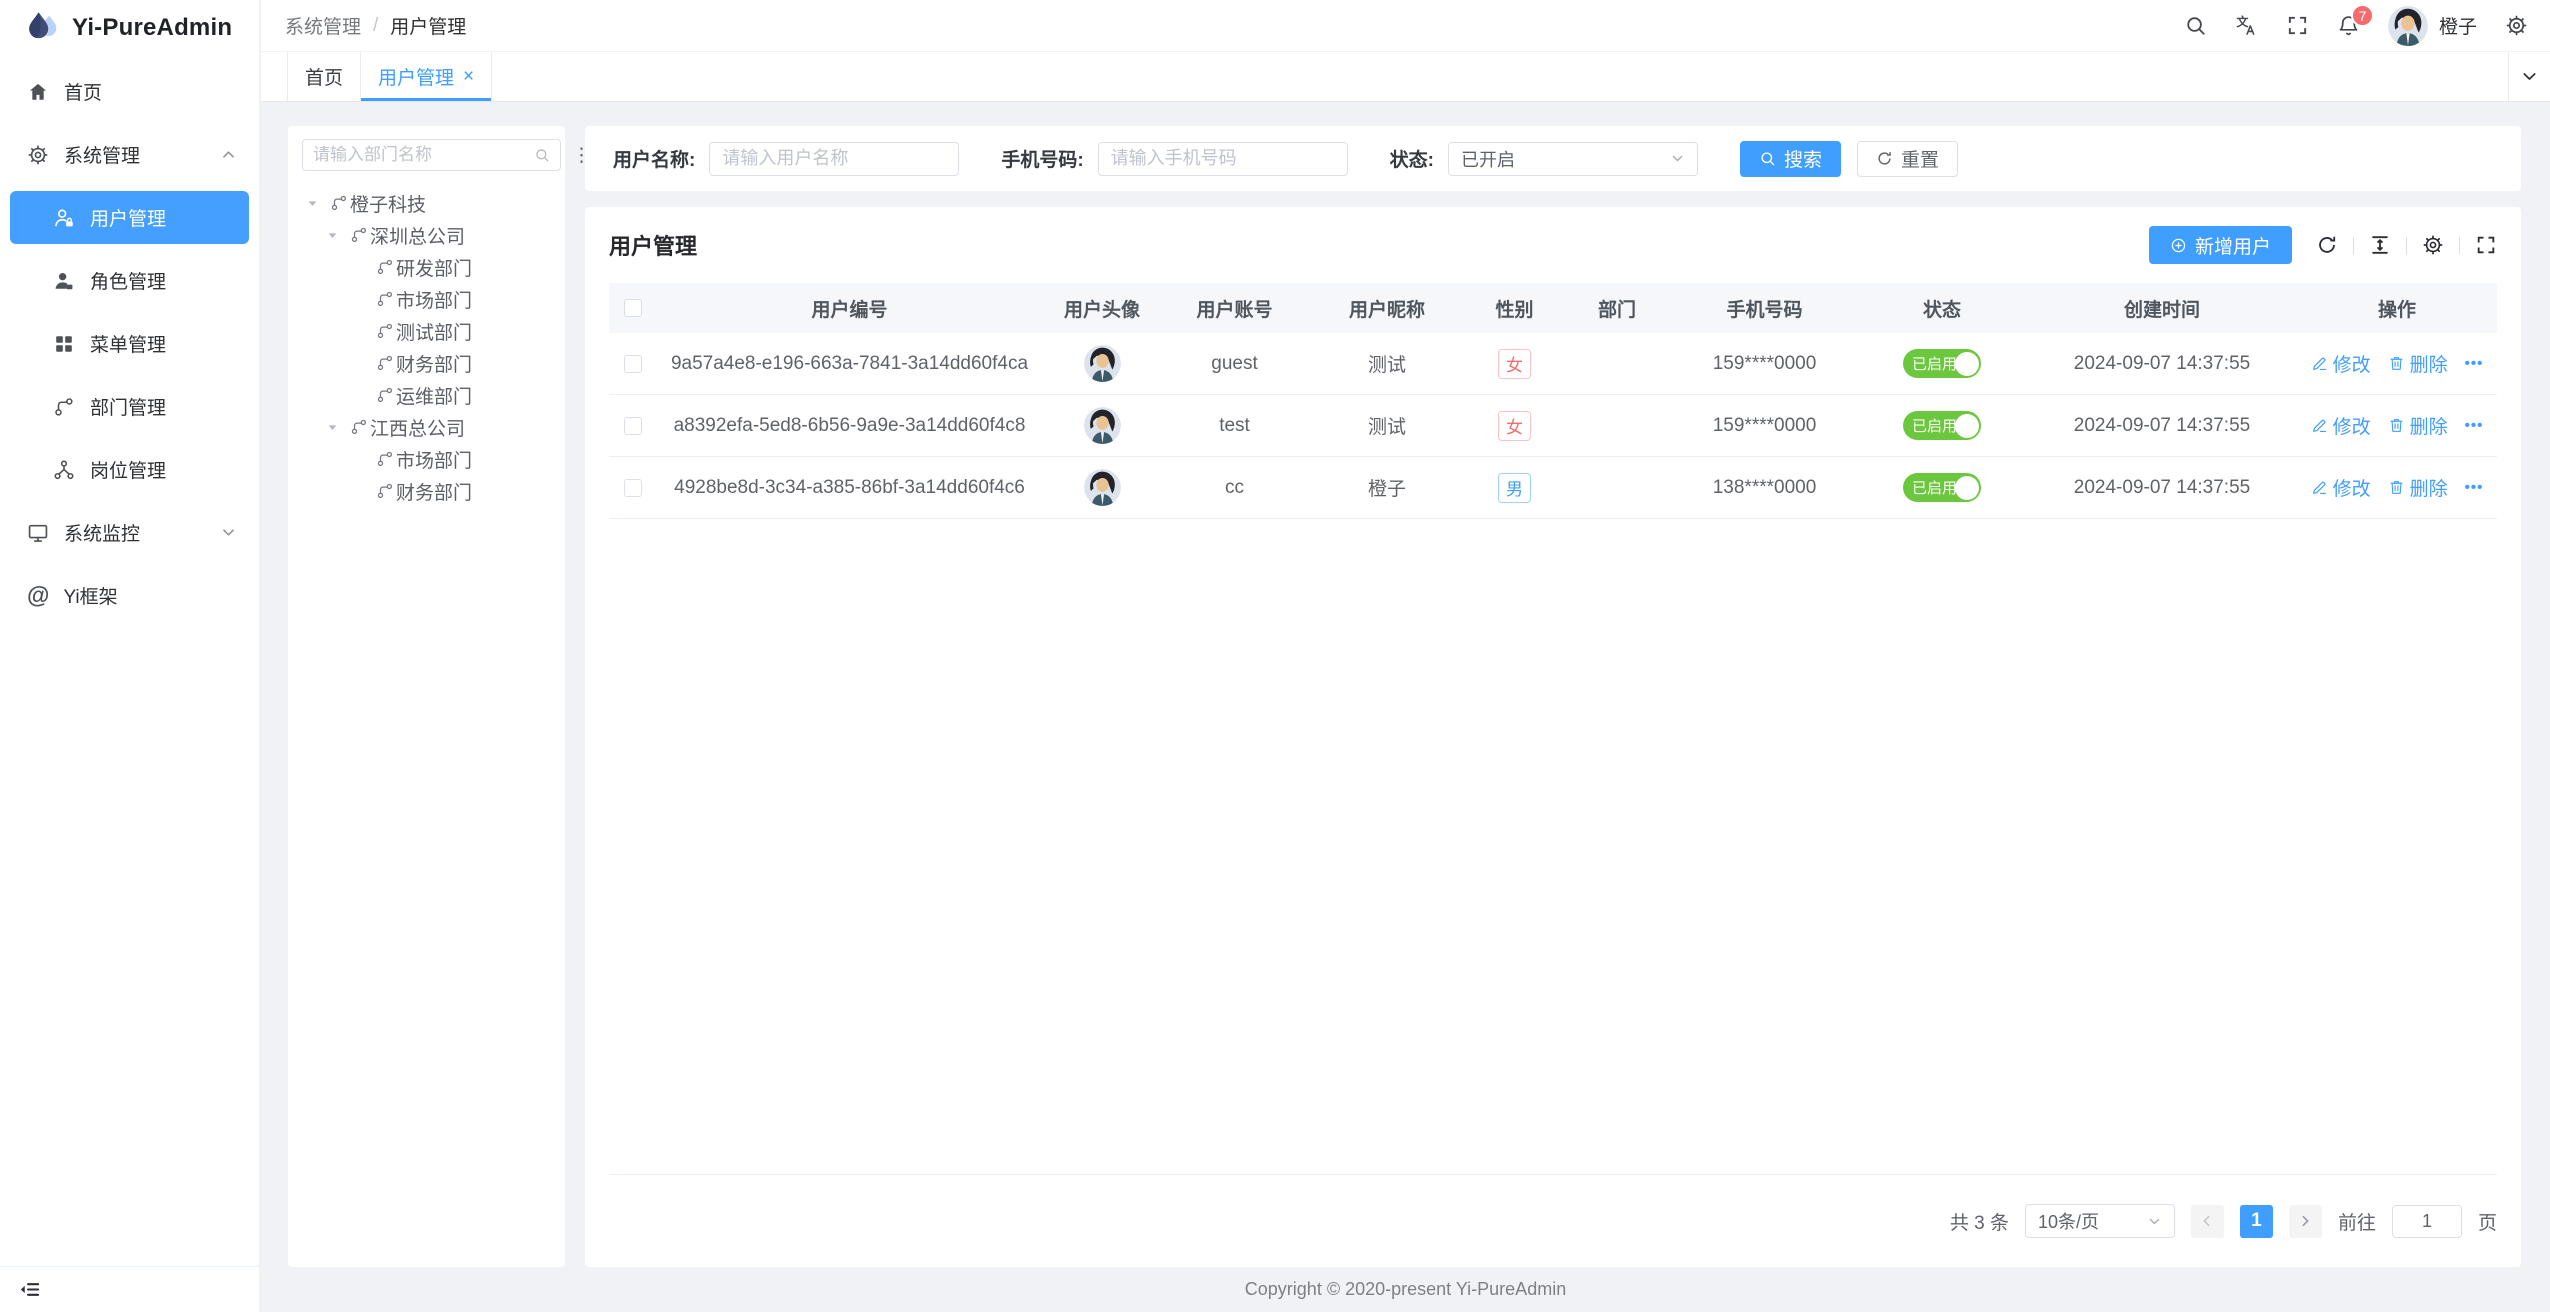  I want to click on density-icon, so click(2380, 245).